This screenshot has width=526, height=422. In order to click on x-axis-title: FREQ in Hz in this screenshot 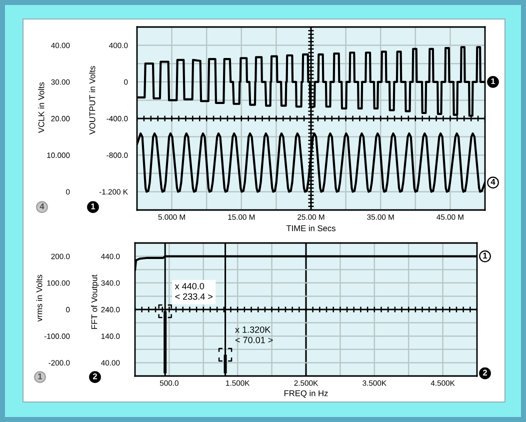, I will do `click(306, 394)`.